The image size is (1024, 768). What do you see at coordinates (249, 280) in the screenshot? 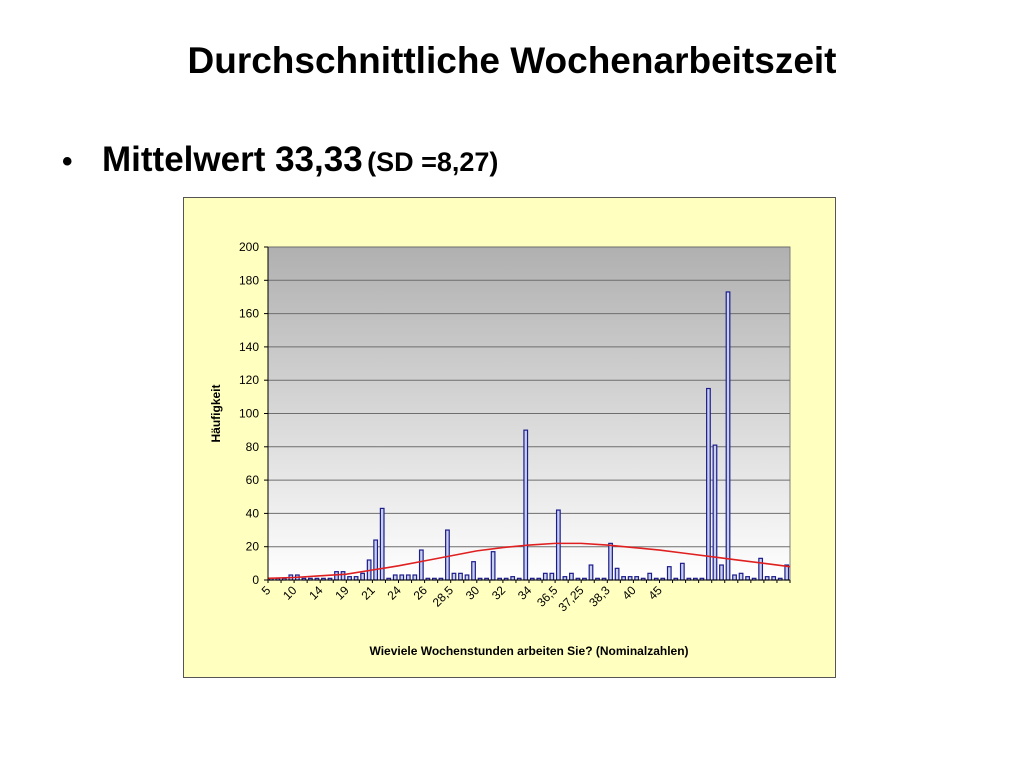
I see `y-tick-label: 180` at bounding box center [249, 280].